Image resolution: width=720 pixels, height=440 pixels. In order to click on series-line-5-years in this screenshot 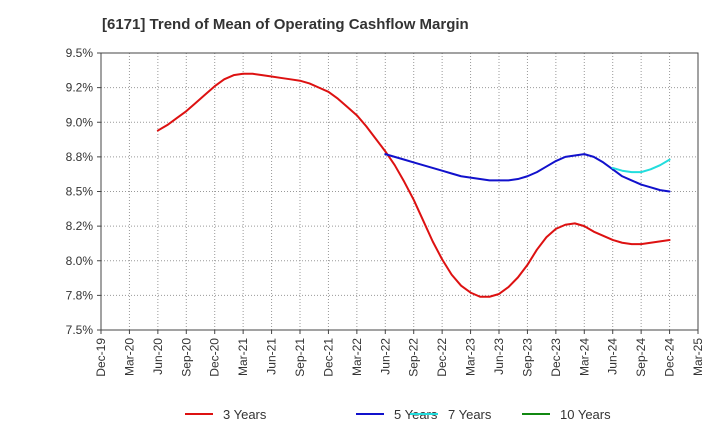, I will do `click(527, 173)`.